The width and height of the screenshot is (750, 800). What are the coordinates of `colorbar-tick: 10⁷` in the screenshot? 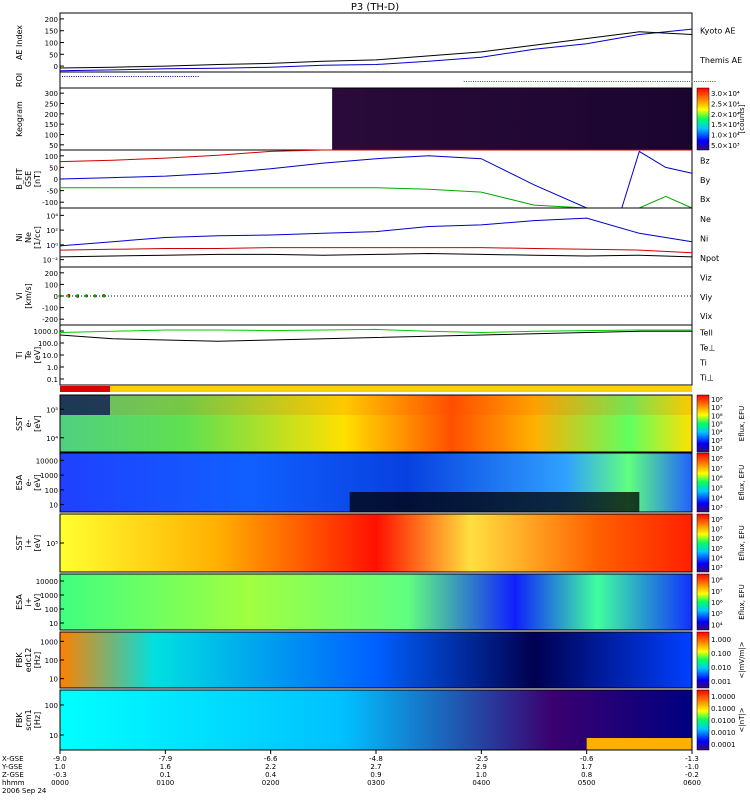 It's located at (717, 592).